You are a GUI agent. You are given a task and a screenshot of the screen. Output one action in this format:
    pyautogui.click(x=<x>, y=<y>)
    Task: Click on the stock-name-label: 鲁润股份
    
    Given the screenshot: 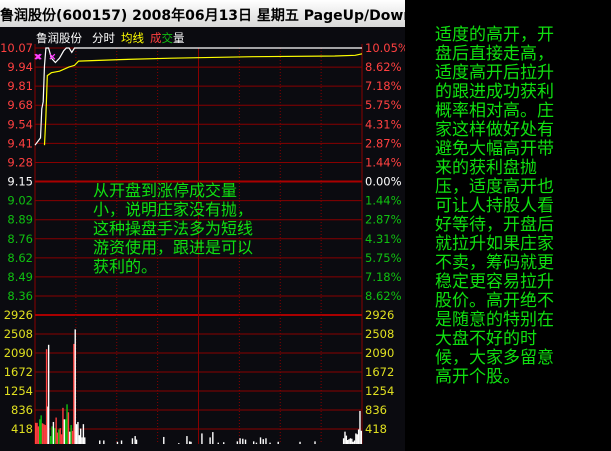 What is the action you would take?
    pyautogui.click(x=59, y=38)
    